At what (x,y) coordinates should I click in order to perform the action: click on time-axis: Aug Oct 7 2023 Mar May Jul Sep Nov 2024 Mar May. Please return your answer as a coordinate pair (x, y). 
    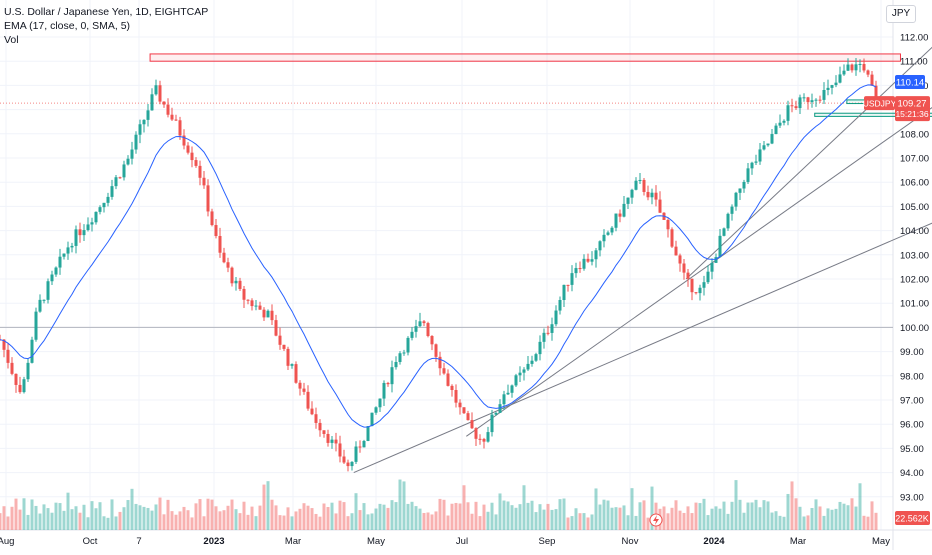
    Looking at the image, I should click on (445, 541).